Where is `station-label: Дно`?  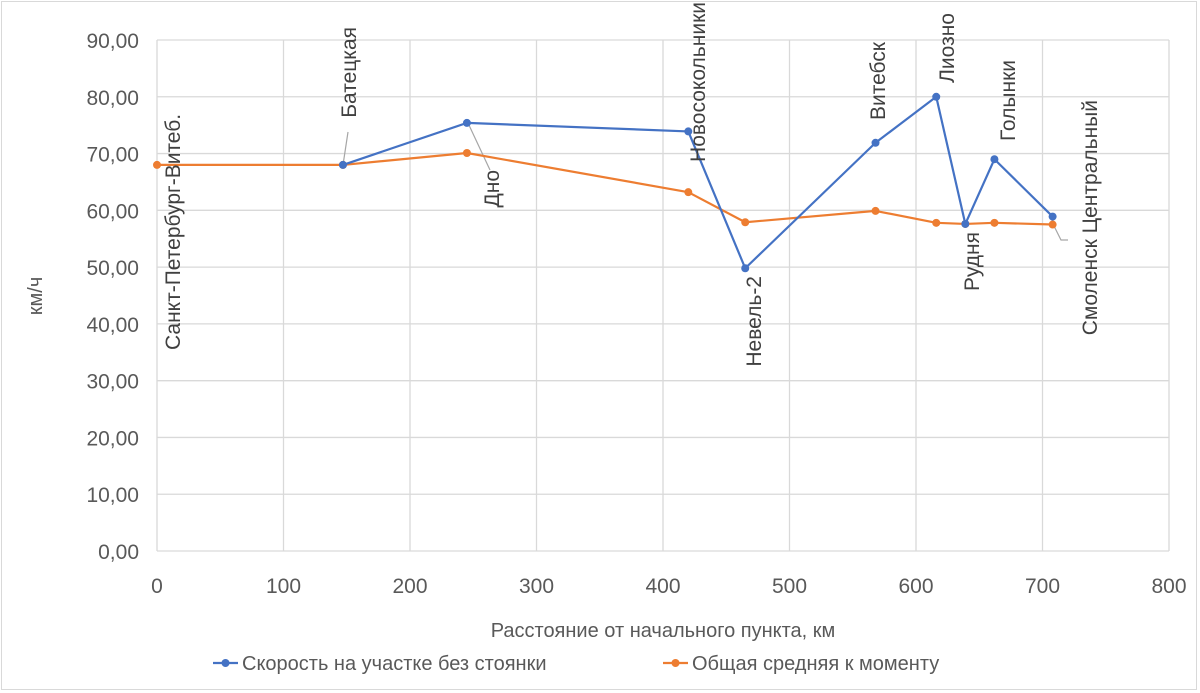 station-label: Дно is located at coordinates (492, 189).